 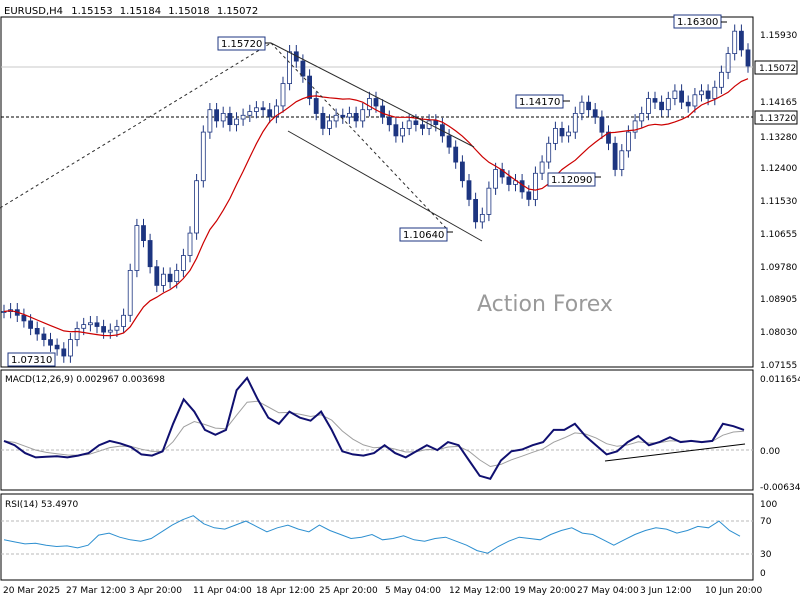 What do you see at coordinates (222, 591) in the screenshot?
I see `svg-text: 11 Apr 04:00` at bounding box center [222, 591].